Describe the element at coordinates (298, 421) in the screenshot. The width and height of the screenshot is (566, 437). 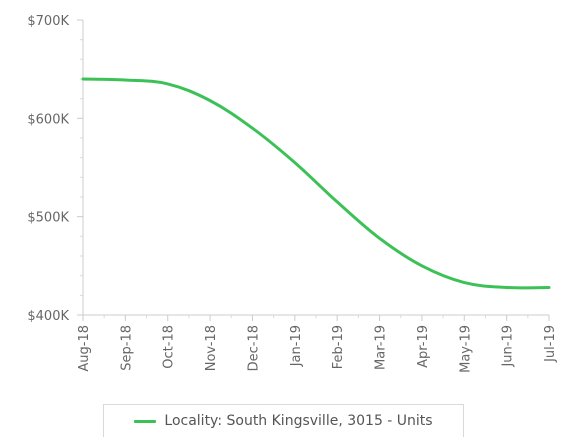
I see `legend-label: Locality: South Kingsville, 3015 - Units` at that location.